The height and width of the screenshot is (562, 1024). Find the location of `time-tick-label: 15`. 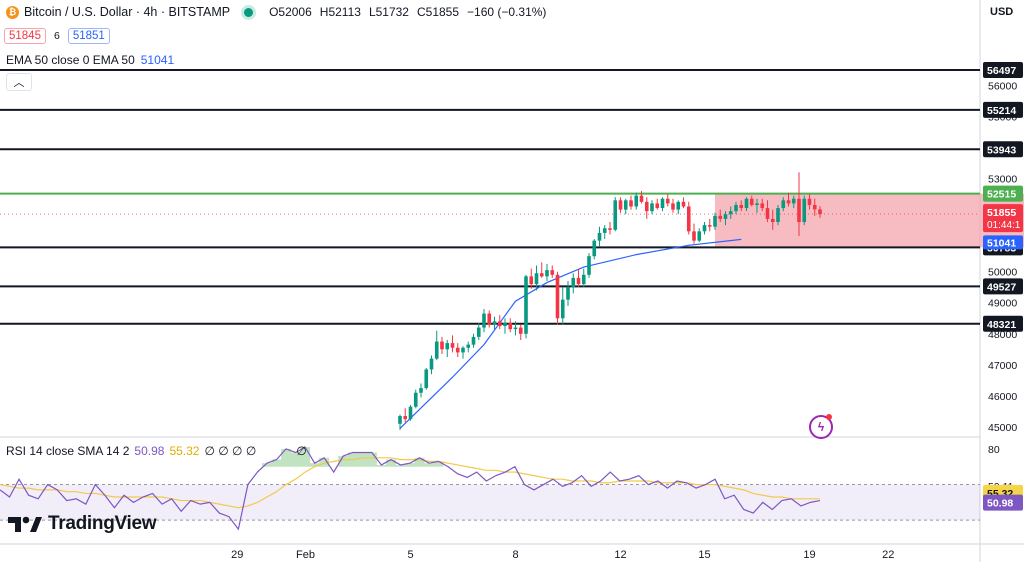

time-tick-label: 15 is located at coordinates (704, 555).